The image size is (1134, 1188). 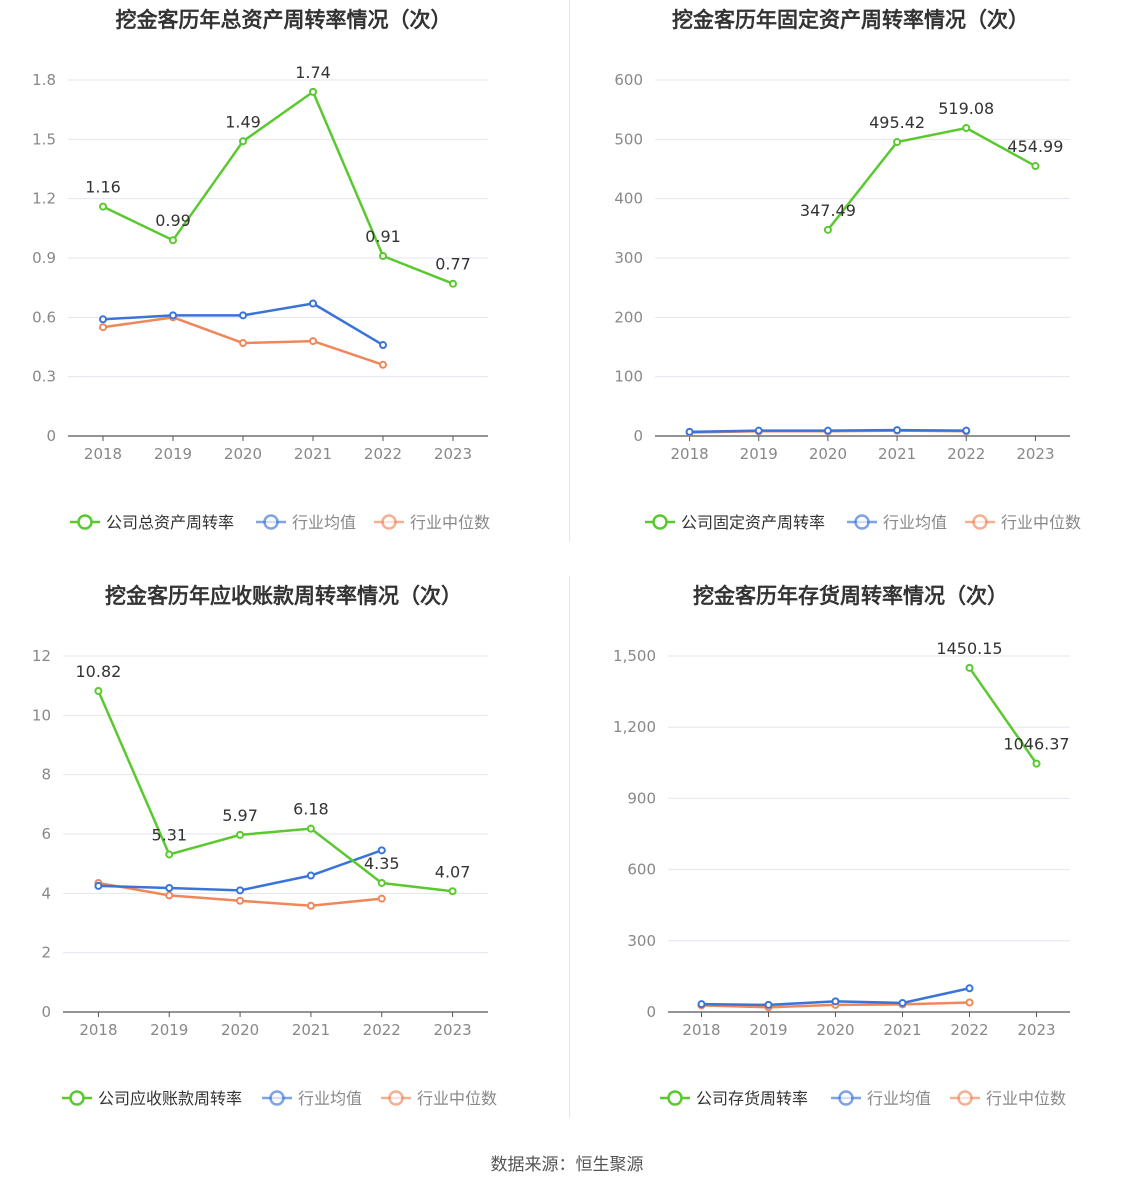 What do you see at coordinates (1035, 146) in the screenshot?
I see `data-label: 454.99` at bounding box center [1035, 146].